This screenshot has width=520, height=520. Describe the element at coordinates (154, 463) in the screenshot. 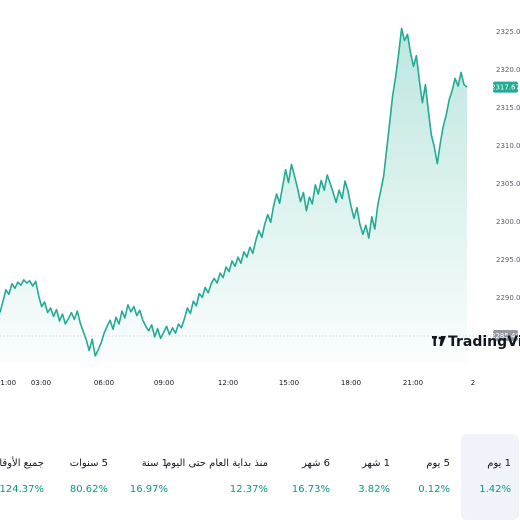

I see `period-label: 1 سنة` at that location.